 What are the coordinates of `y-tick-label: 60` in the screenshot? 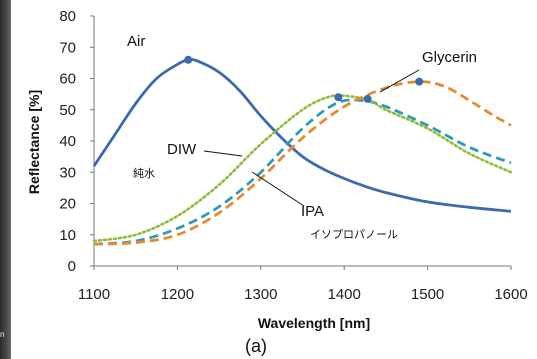 It's located at (67, 79).